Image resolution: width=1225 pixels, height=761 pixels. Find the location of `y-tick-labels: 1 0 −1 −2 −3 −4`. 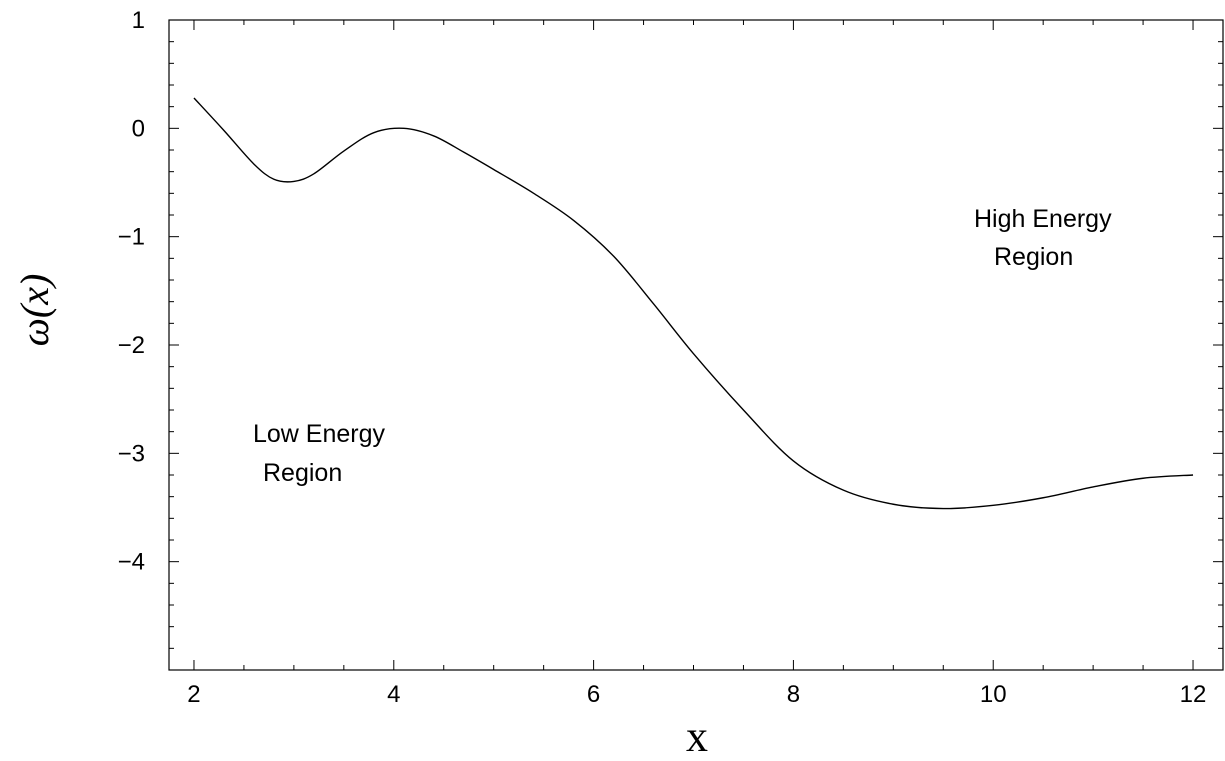

y-tick-labels: 1 0 −1 −2 −3 −4 is located at coordinates (131, 291).